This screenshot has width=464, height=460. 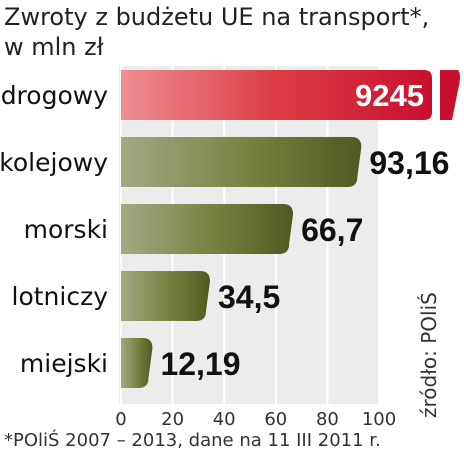 What do you see at coordinates (241, 162) in the screenshot?
I see `bar-kolejowy` at bounding box center [241, 162].